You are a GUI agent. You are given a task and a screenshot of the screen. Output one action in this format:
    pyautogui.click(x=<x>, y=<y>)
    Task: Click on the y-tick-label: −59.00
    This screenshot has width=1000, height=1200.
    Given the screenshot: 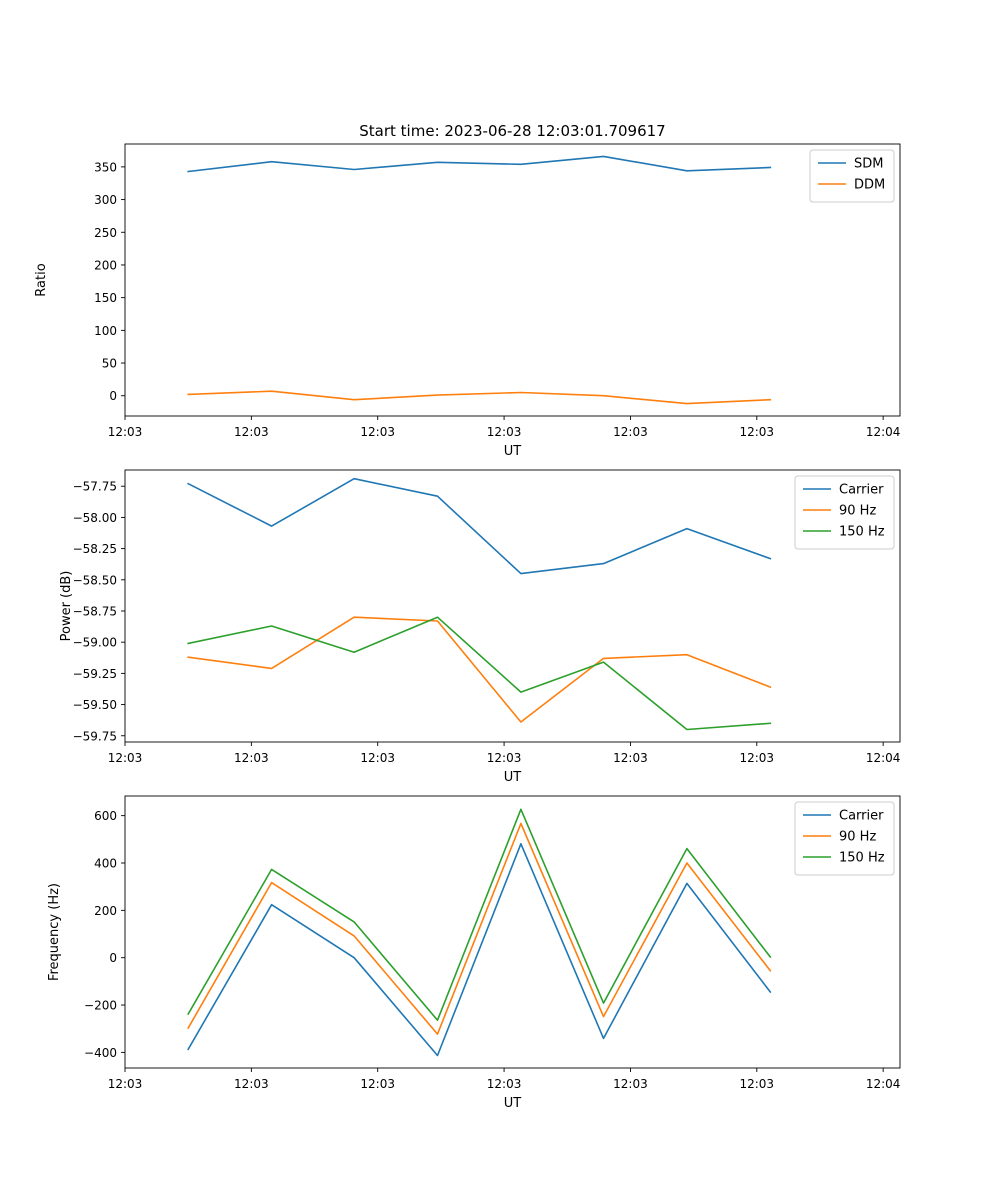 What is the action you would take?
    pyautogui.click(x=95, y=643)
    